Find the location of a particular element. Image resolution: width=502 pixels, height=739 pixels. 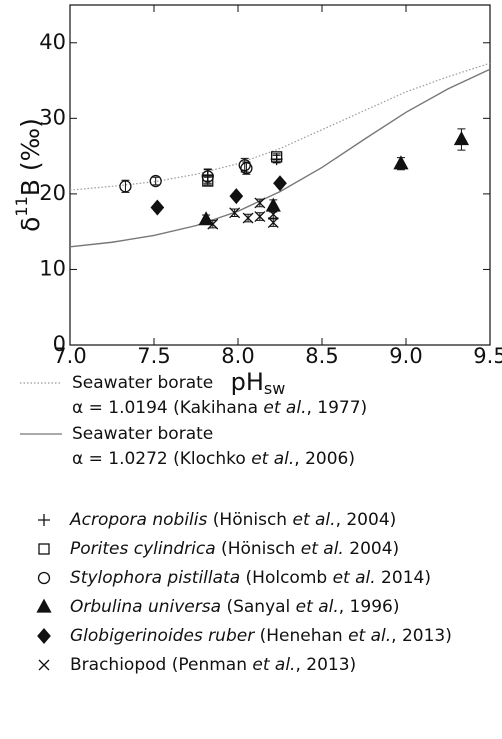

y-tick-label: 30 is located at coordinates (52, 117).